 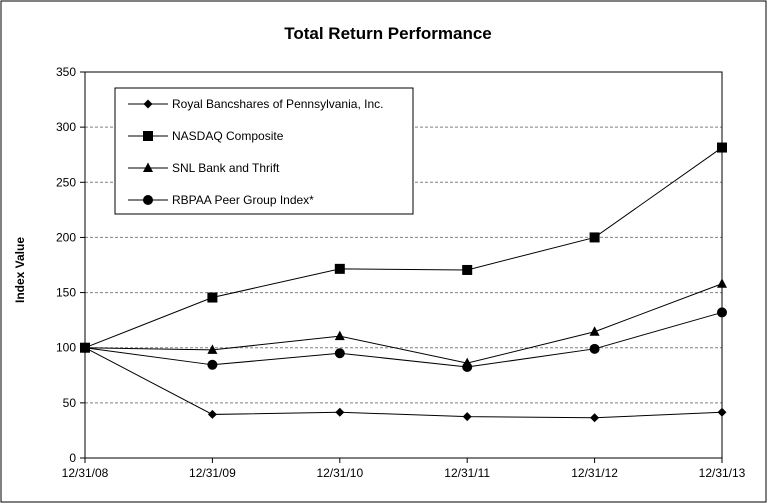 What do you see at coordinates (277, 104) in the screenshot?
I see `legend-label: Royal Bancshares of Pennsylvania, Inc.` at bounding box center [277, 104].